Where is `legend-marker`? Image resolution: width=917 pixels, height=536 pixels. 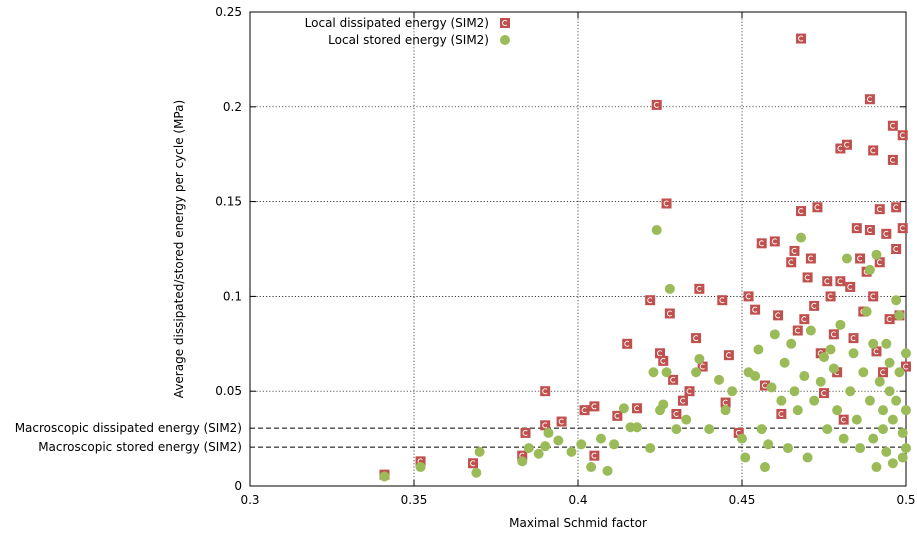
legend-marker is located at coordinates (505, 23).